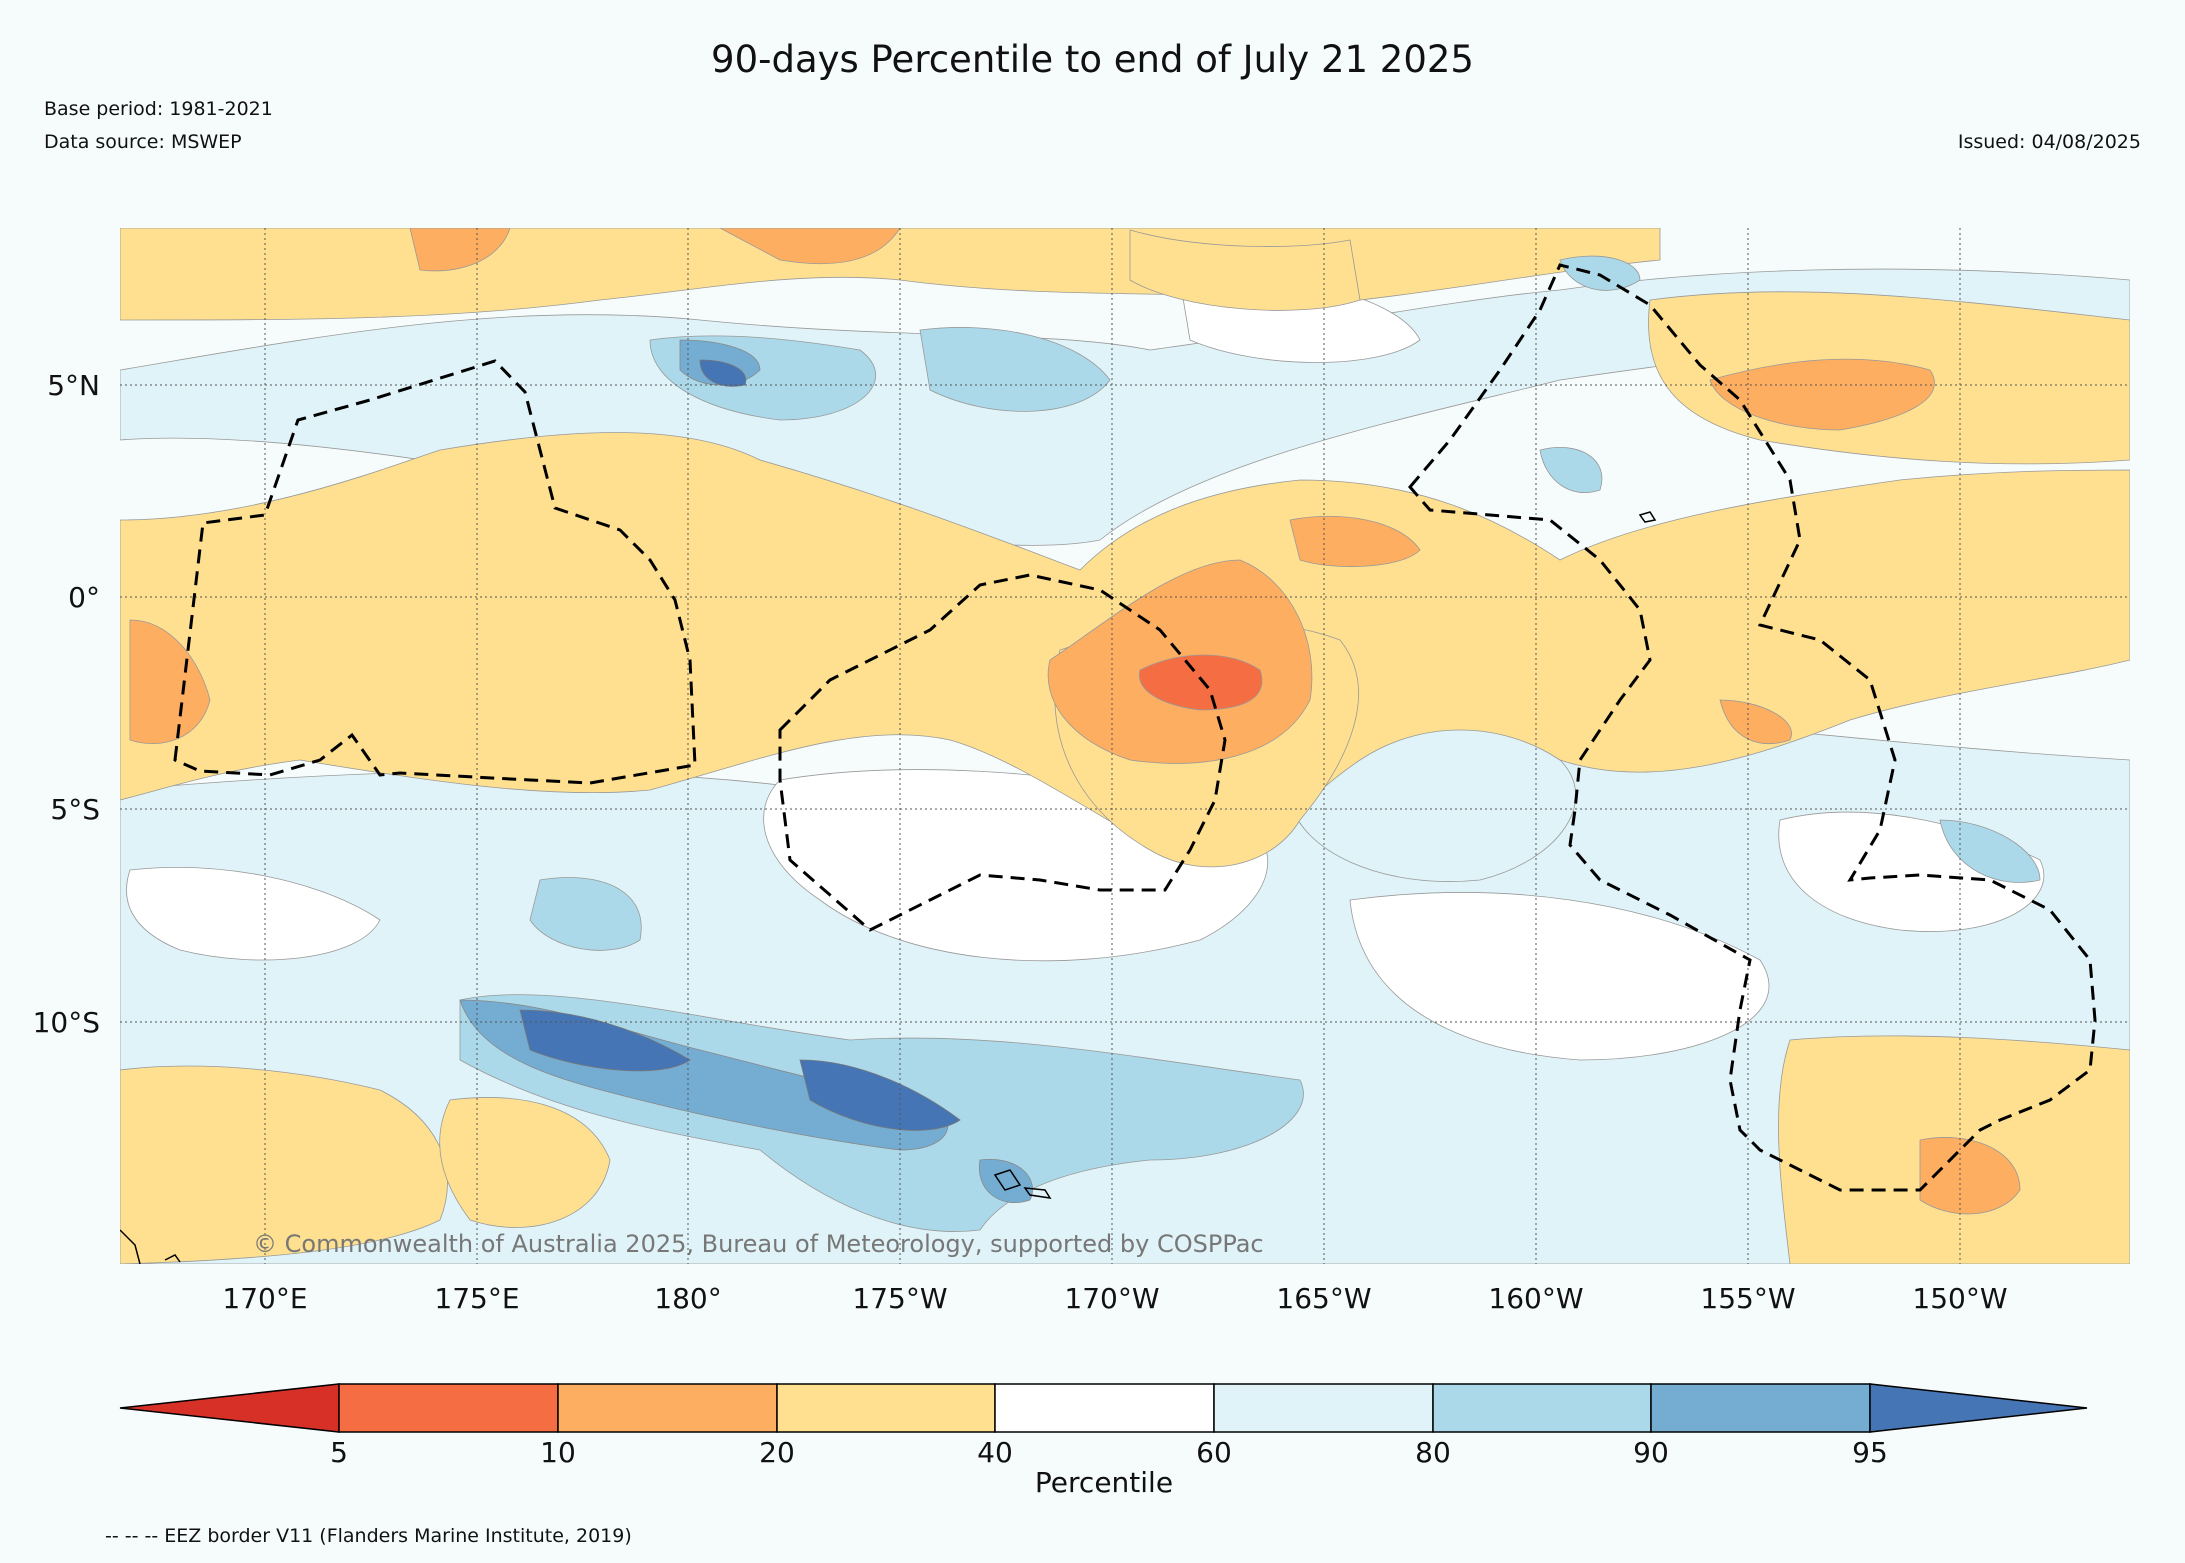 This screenshot has height=1563, width=2185. Describe the element at coordinates (740, 745) in the screenshot. I see `percentile-above-95-regions` at that location.